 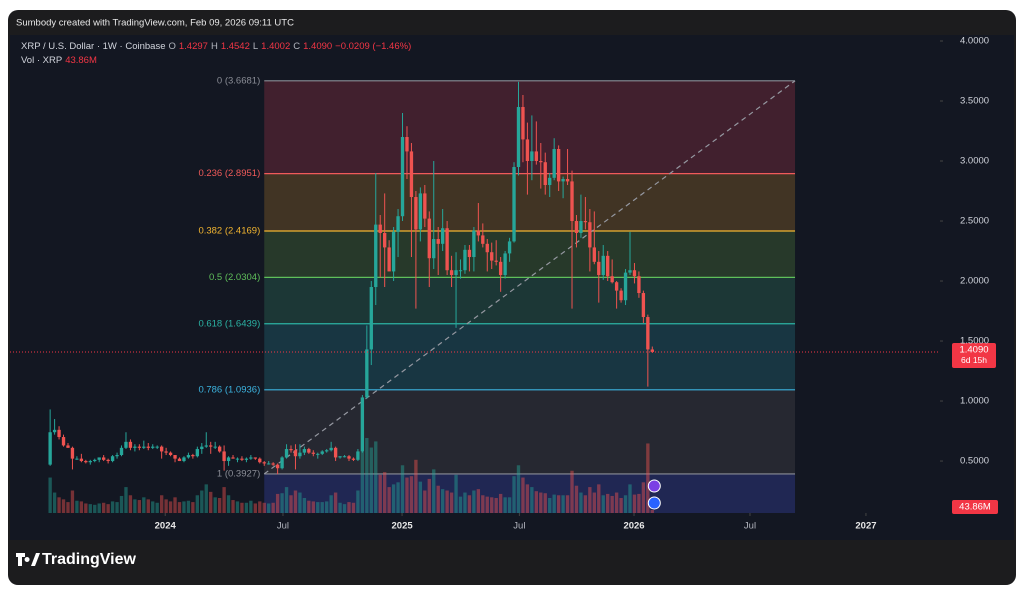 I want to click on y-tick-label: 0.5000, so click(x=974, y=461).